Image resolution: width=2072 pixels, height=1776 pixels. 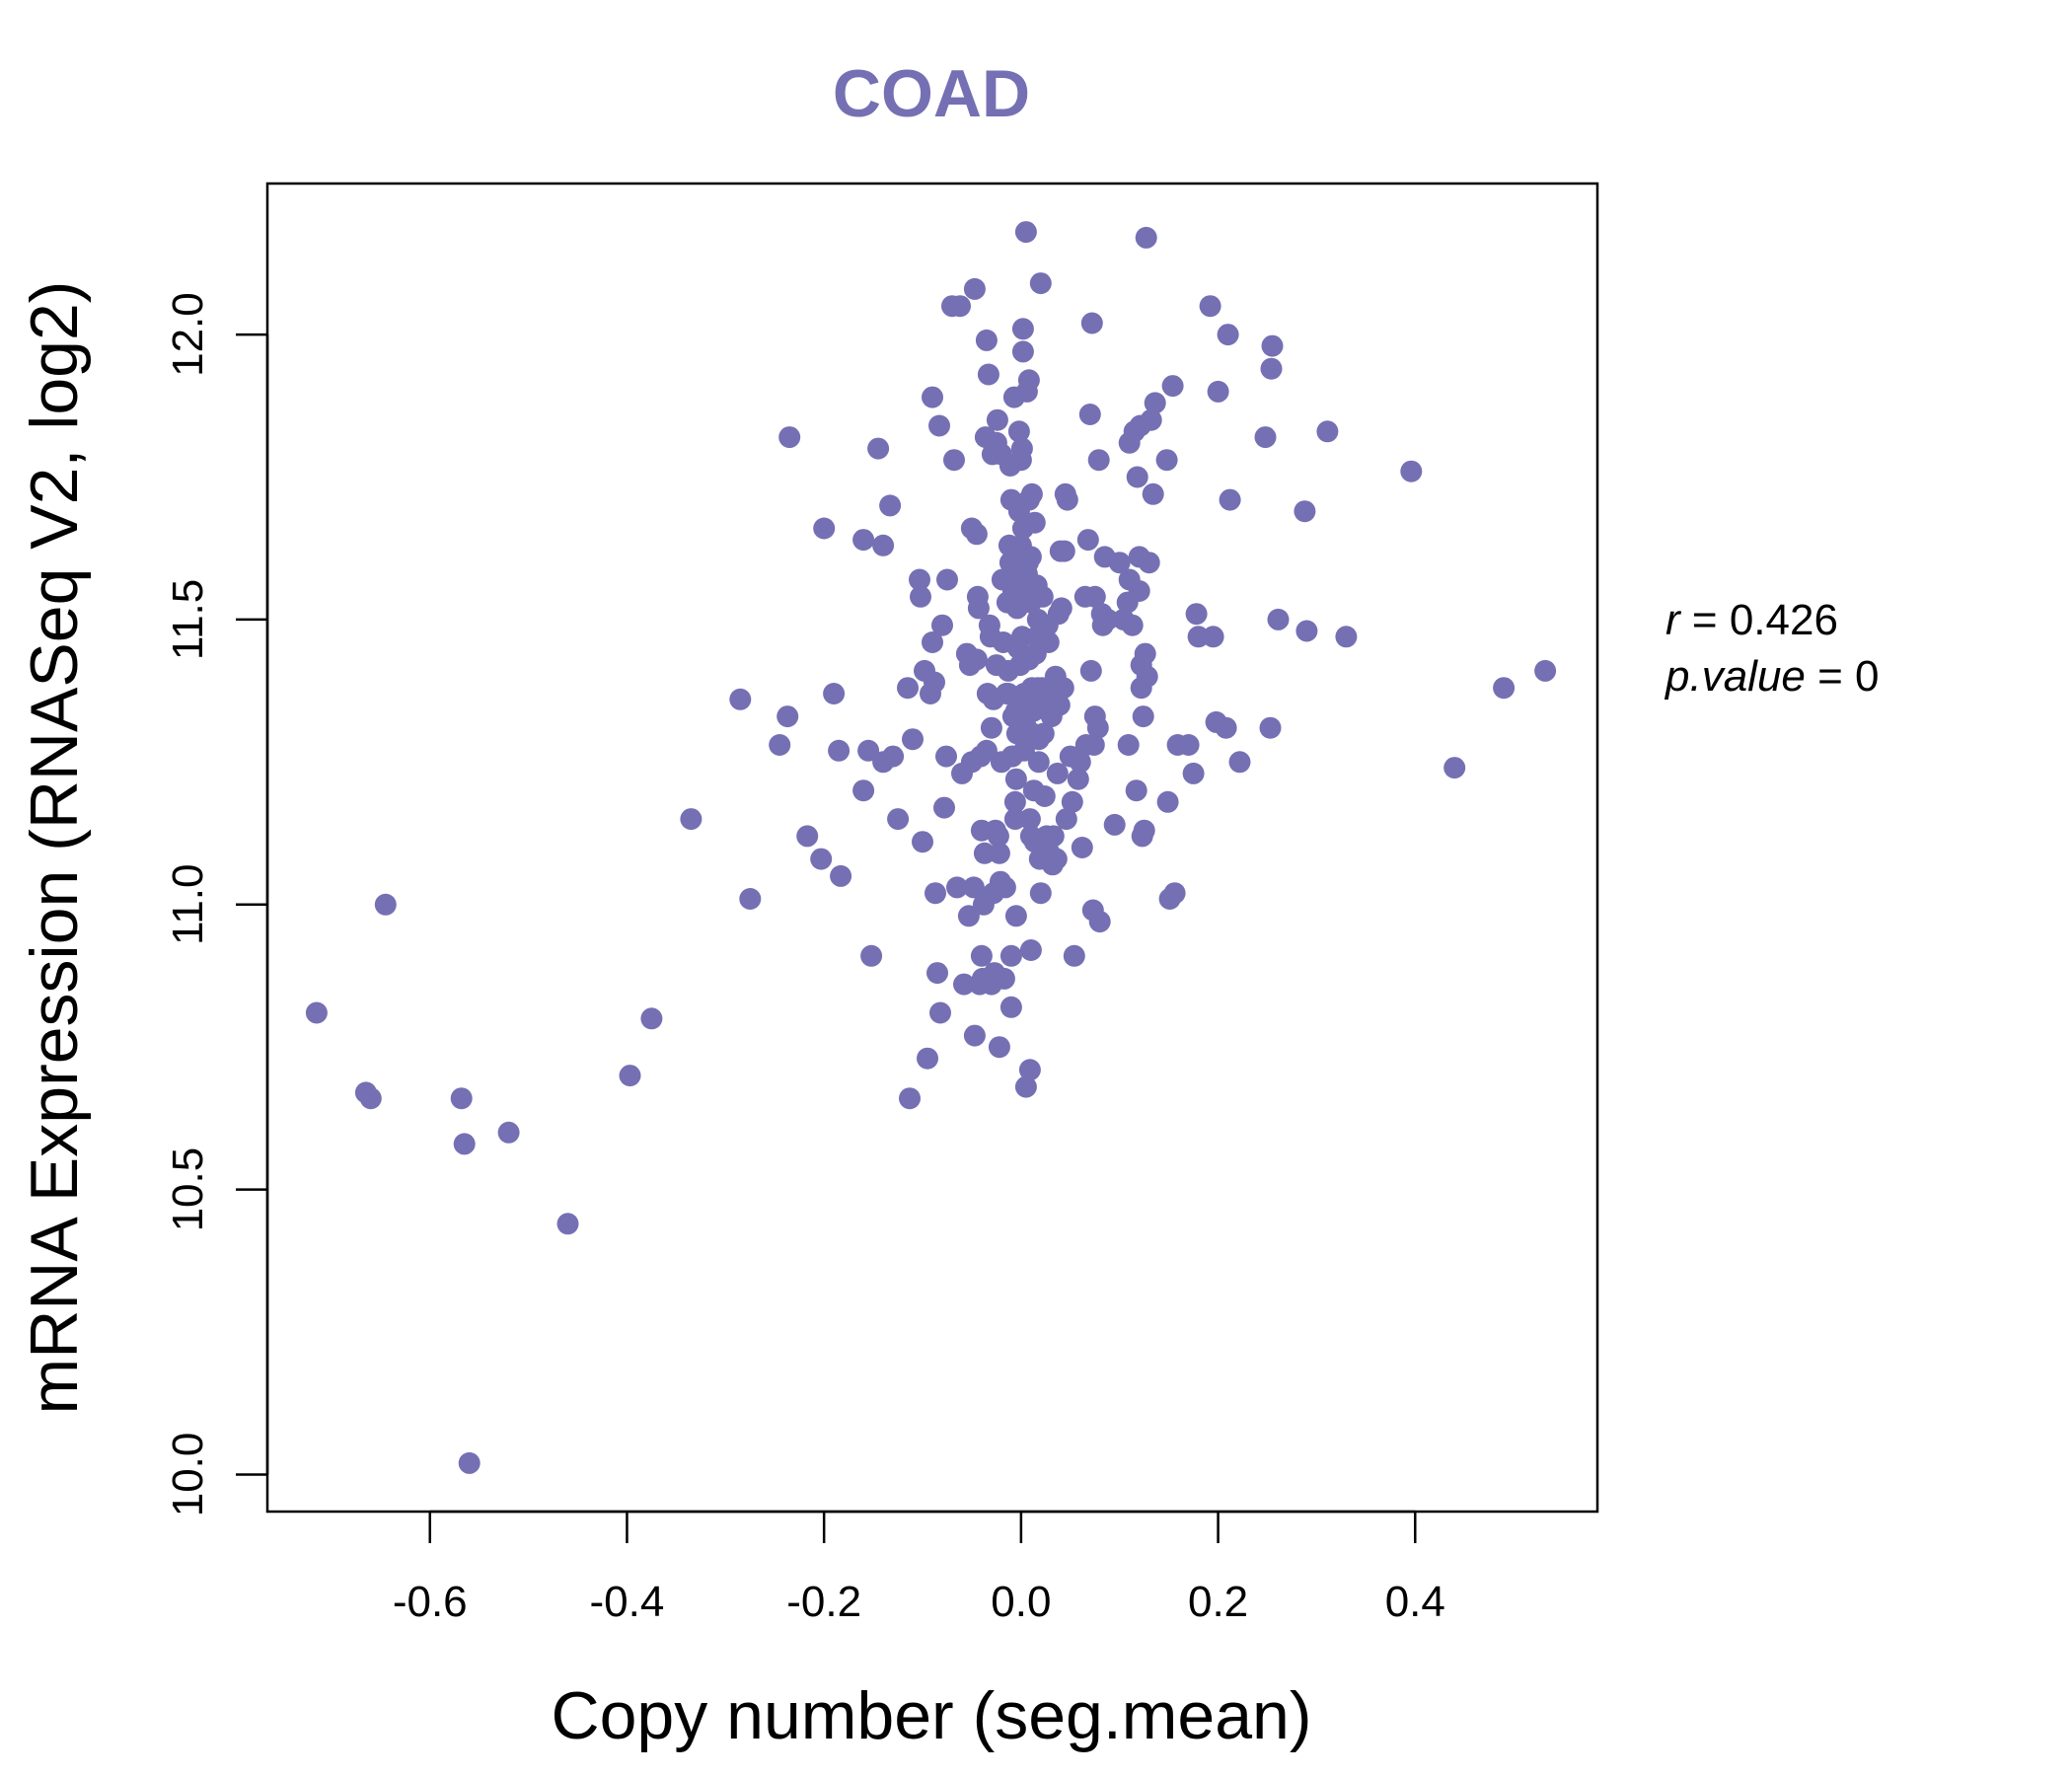 What do you see at coordinates (919, 1568) in the screenshot?
I see `x-axis: -0.6 -0.4 -0.2 0.0 0.2 0.4` at bounding box center [919, 1568].